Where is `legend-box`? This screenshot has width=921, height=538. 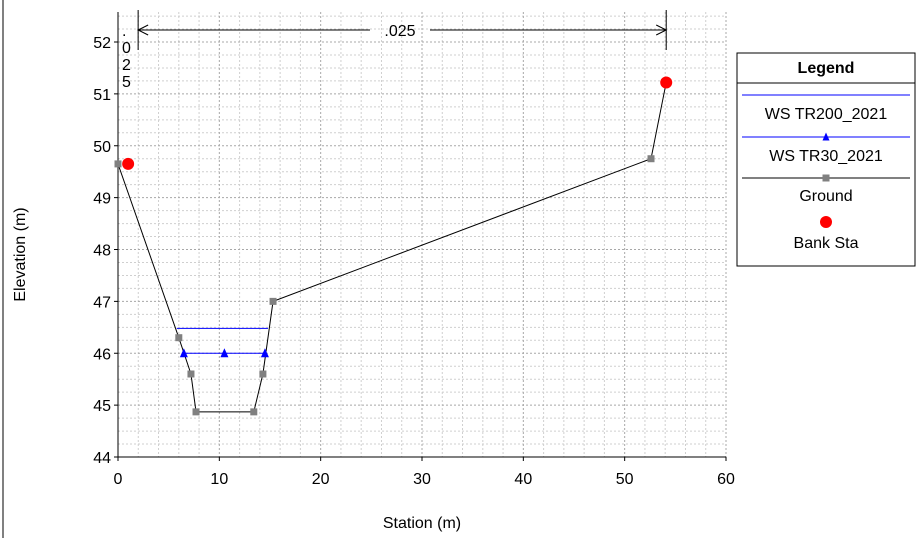
legend-box is located at coordinates (826, 159).